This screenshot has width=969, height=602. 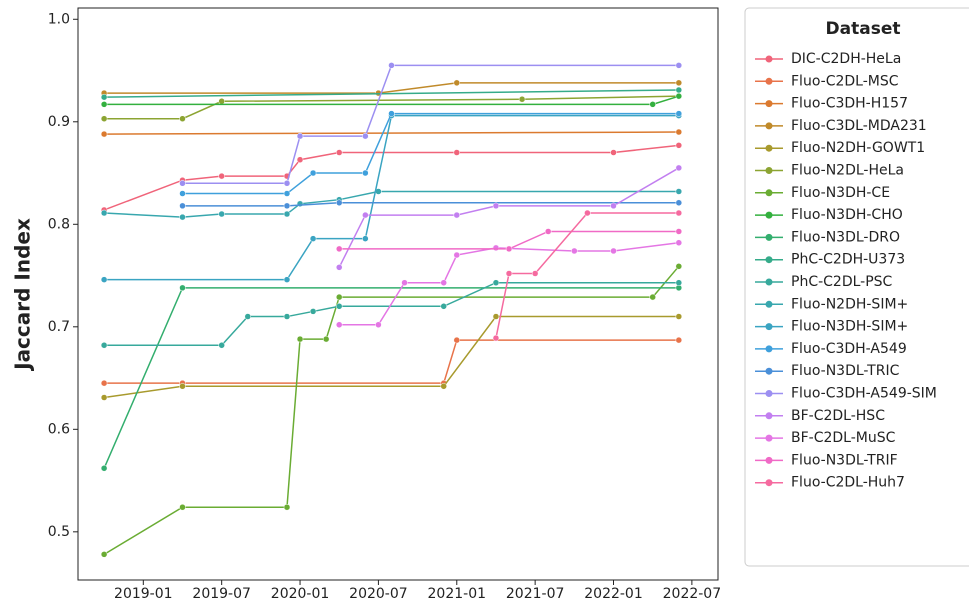 What do you see at coordinates (849, 104) in the screenshot?
I see `legend-label: Fluo-C3DH-H157` at bounding box center [849, 104].